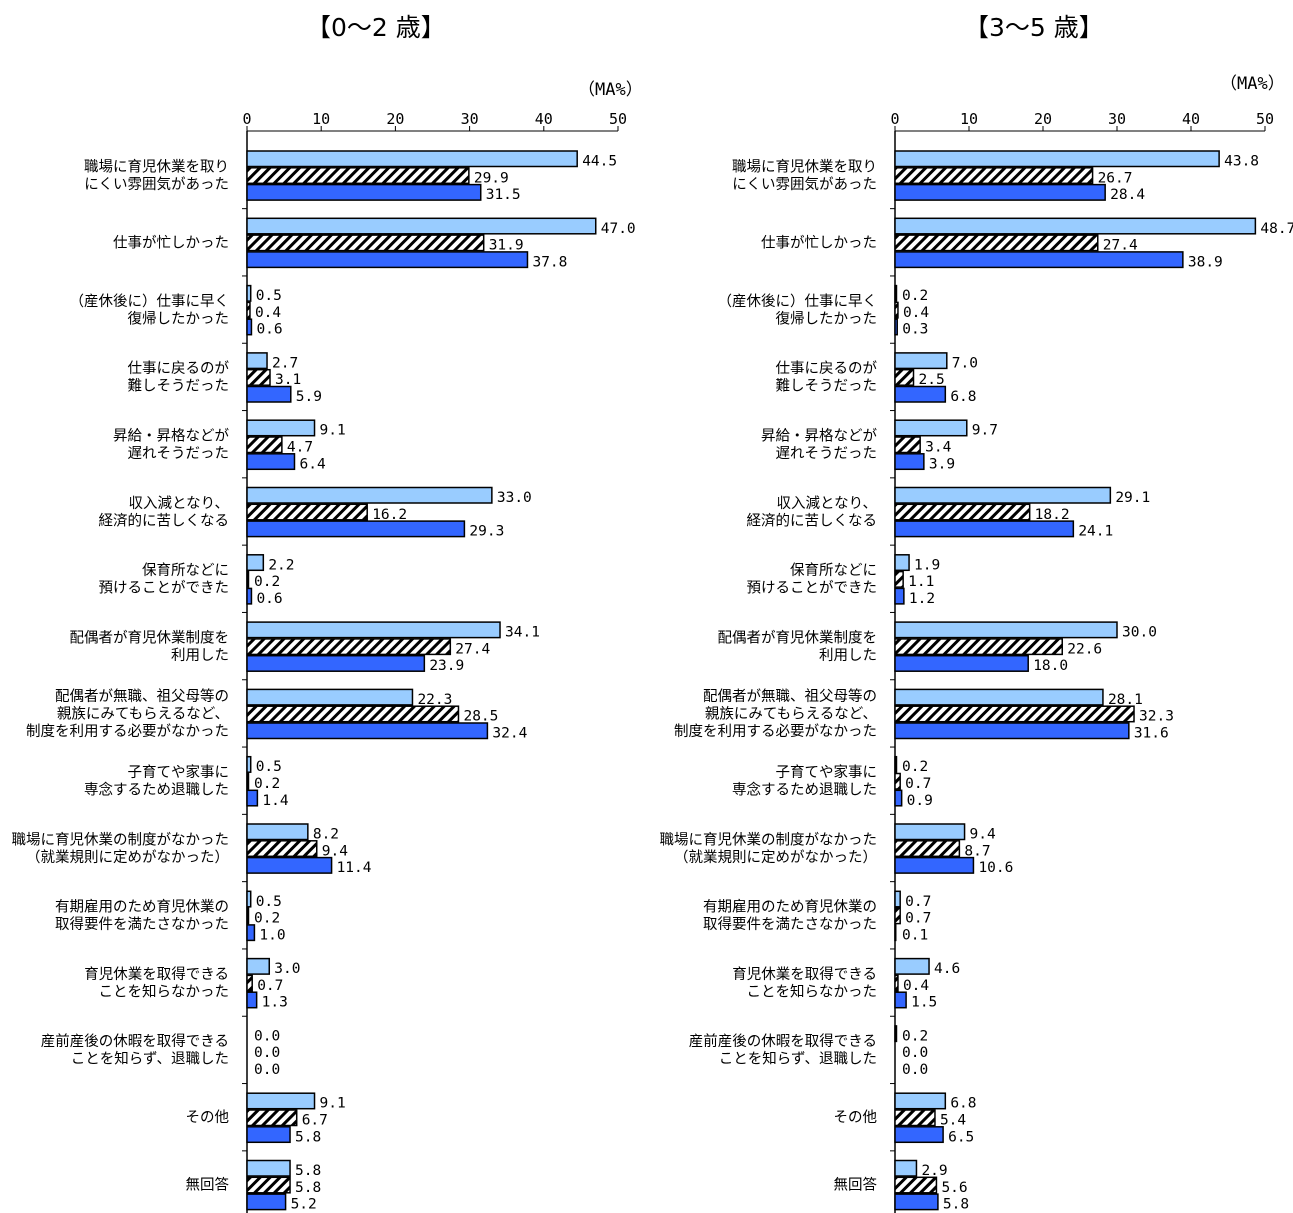 This screenshot has height=1213, width=1293. I want to click on data-label: 1.9, so click(927, 565).